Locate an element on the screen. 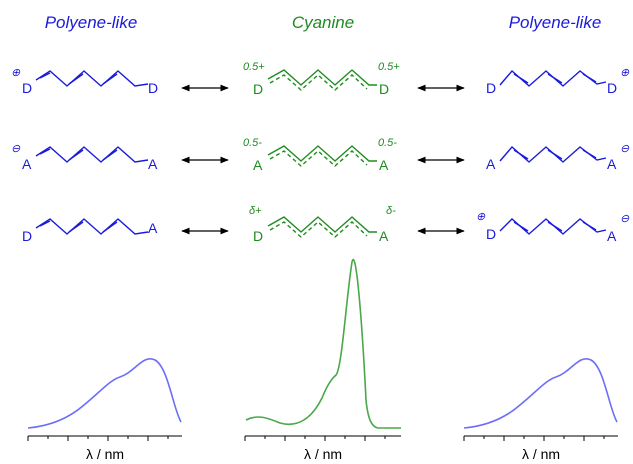  charge-row3-right-right: ⊖ is located at coordinates (625, 219).